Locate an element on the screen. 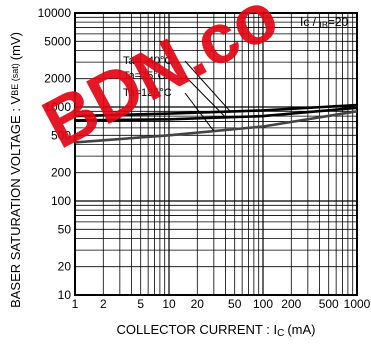 Image resolution: width=371 pixels, height=346 pixels. y-tick-label: 10 is located at coordinates (65, 295).